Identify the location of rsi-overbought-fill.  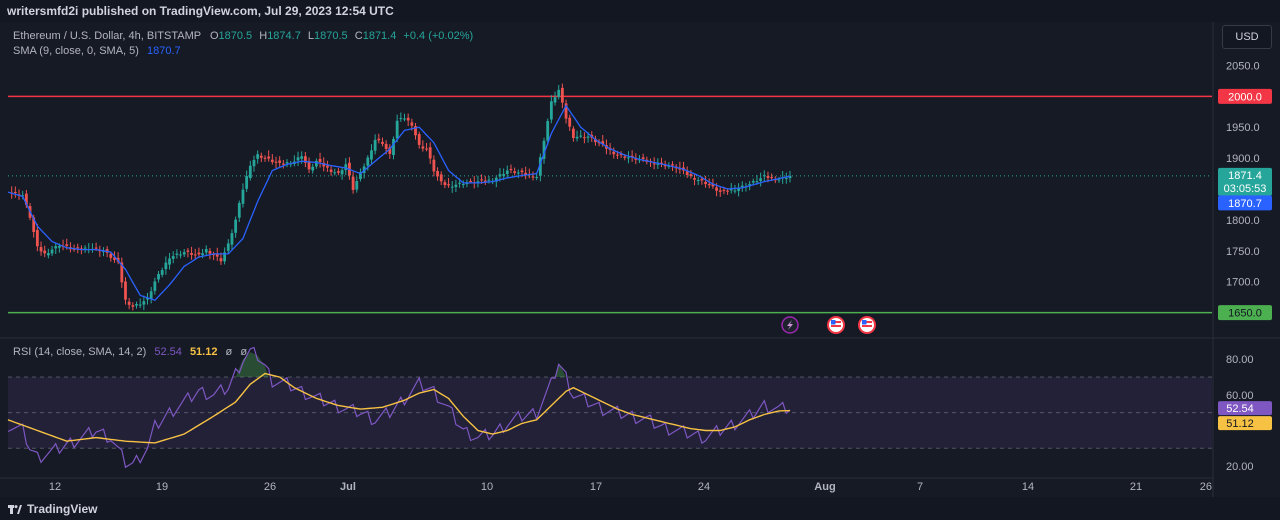
(252, 365).